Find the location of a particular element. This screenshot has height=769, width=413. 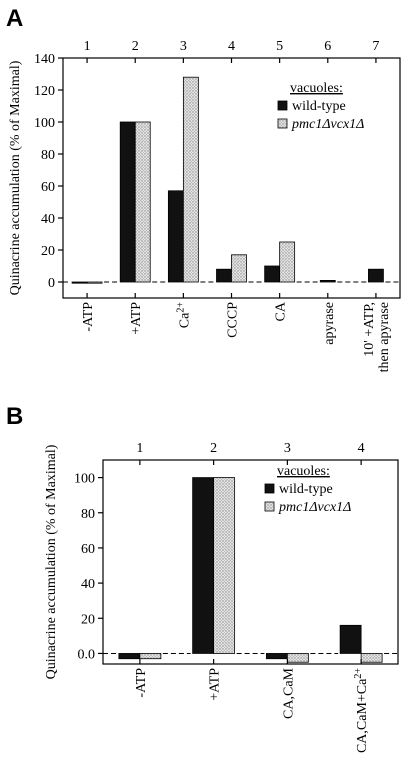

category-label: then apyrase is located at coordinates (384, 337).